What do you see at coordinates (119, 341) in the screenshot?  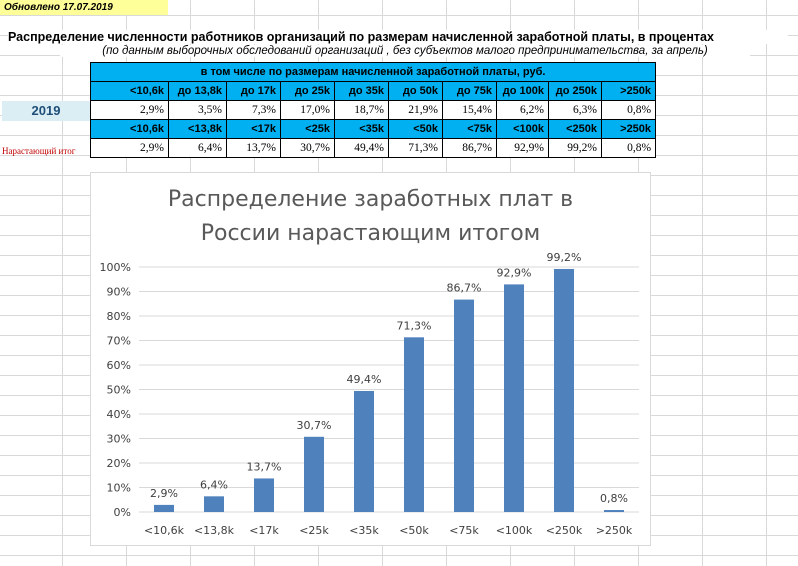 I see `y-tick-label: 70%` at bounding box center [119, 341].